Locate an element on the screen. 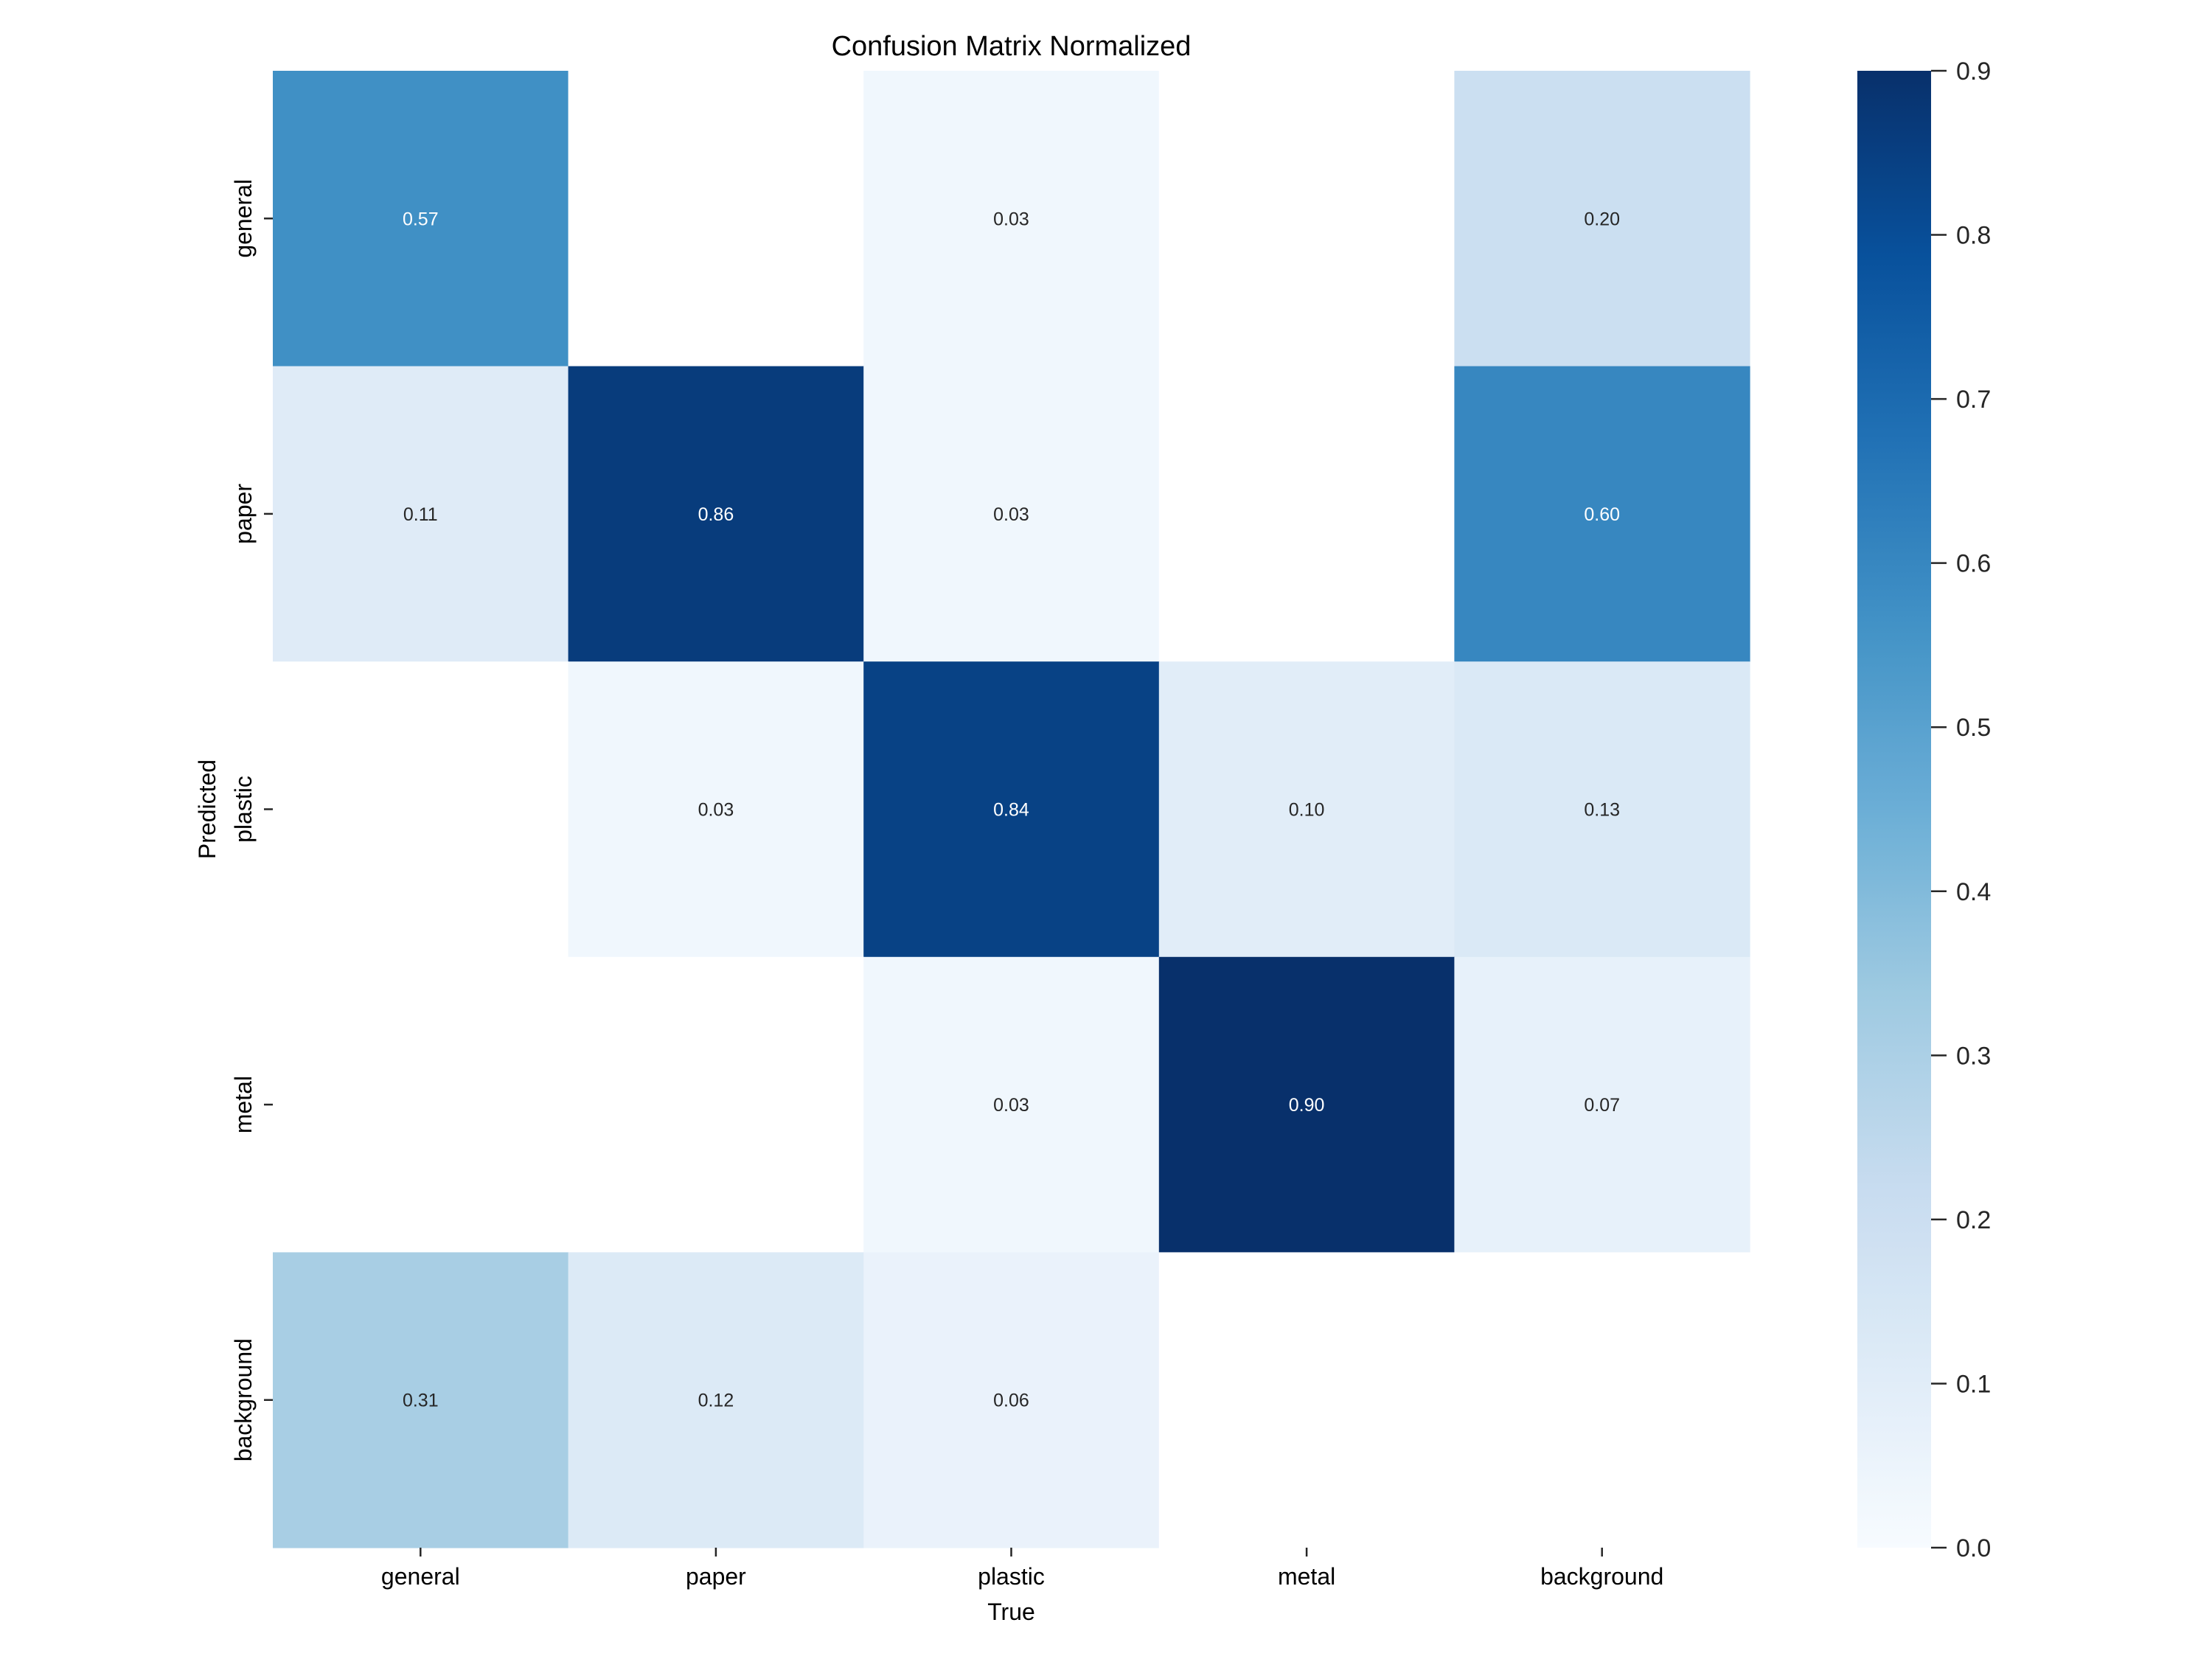 This screenshot has height=1659, width=2212. x-axis-label: True is located at coordinates (1011, 1612).